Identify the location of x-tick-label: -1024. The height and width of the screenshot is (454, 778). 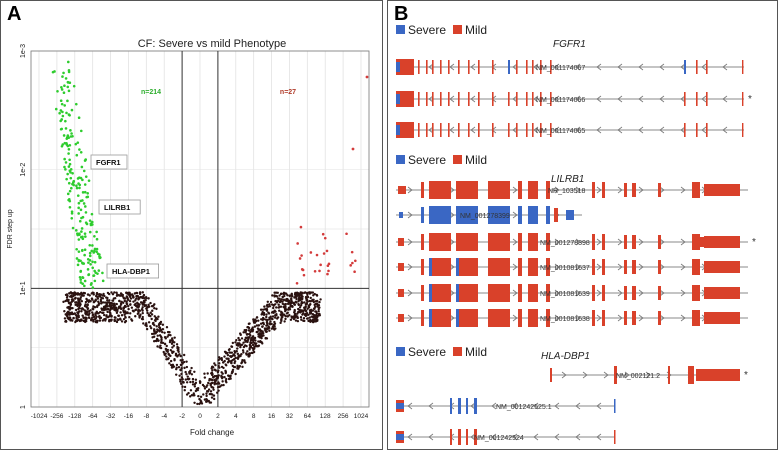
(39, 416).